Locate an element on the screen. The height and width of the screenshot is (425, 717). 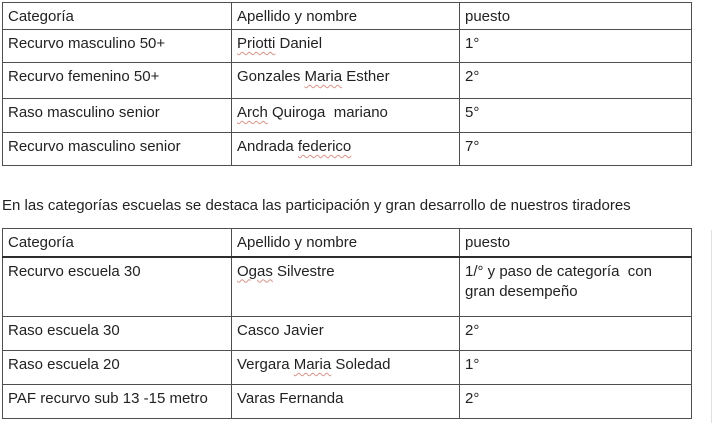
table-cell: Arch Quiroga mariano is located at coordinates (345, 115).